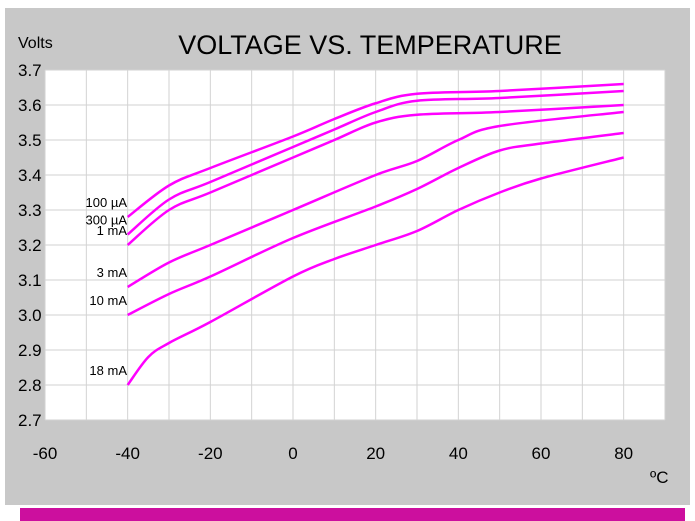 The image size is (695, 521). Describe the element at coordinates (30, 385) in the screenshot. I see `y-tick-label: 2.8` at that location.